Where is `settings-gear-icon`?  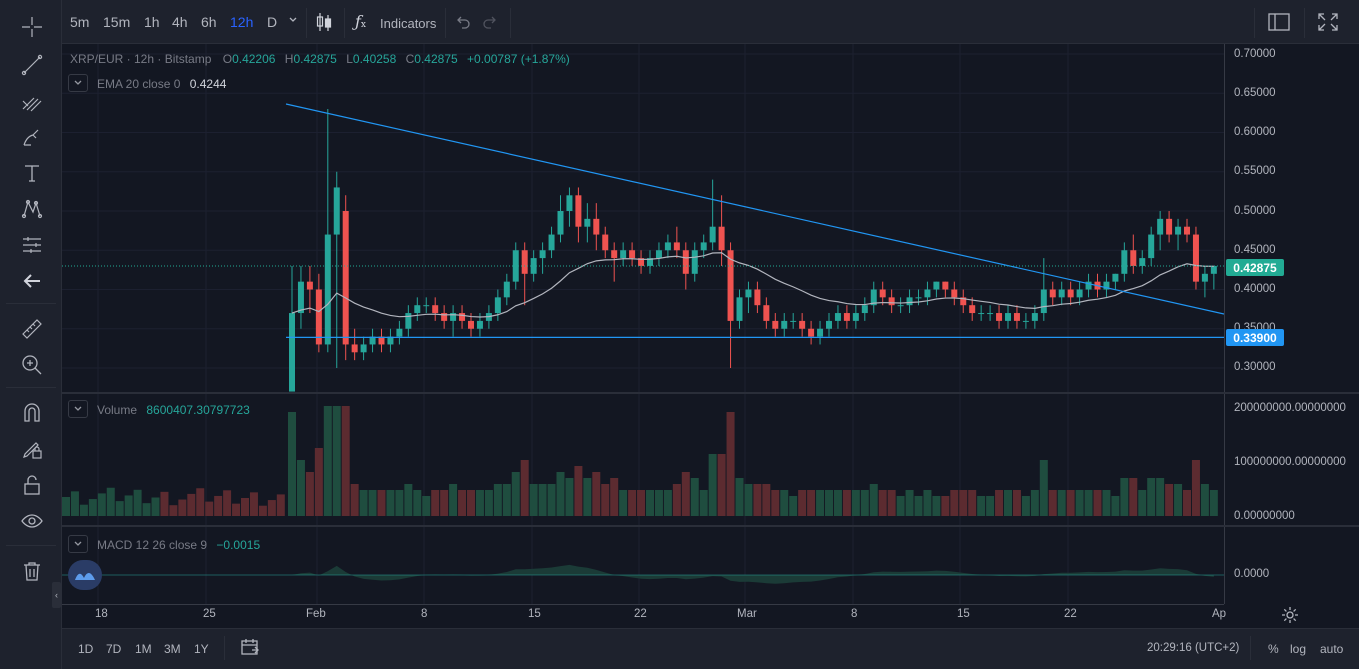
settings-gear-icon is located at coordinates (1290, 616).